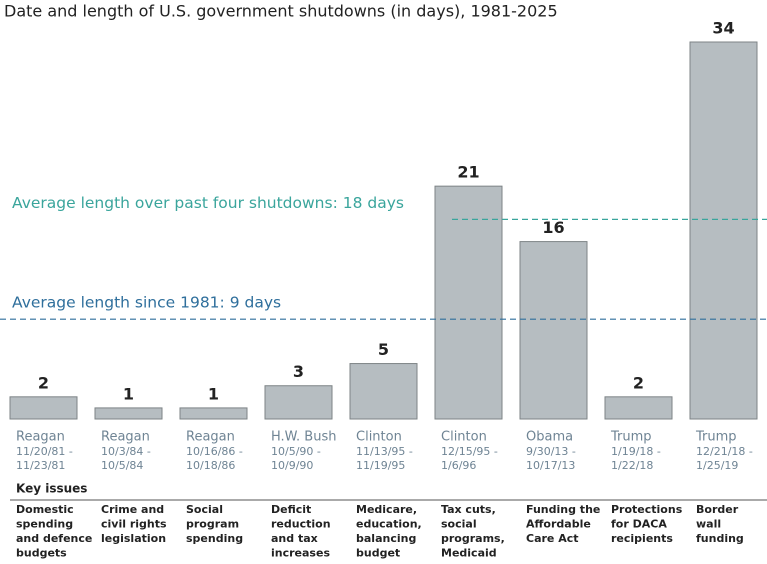 The image size is (767, 564). I want to click on date-label: 1/6/96, so click(458, 465).